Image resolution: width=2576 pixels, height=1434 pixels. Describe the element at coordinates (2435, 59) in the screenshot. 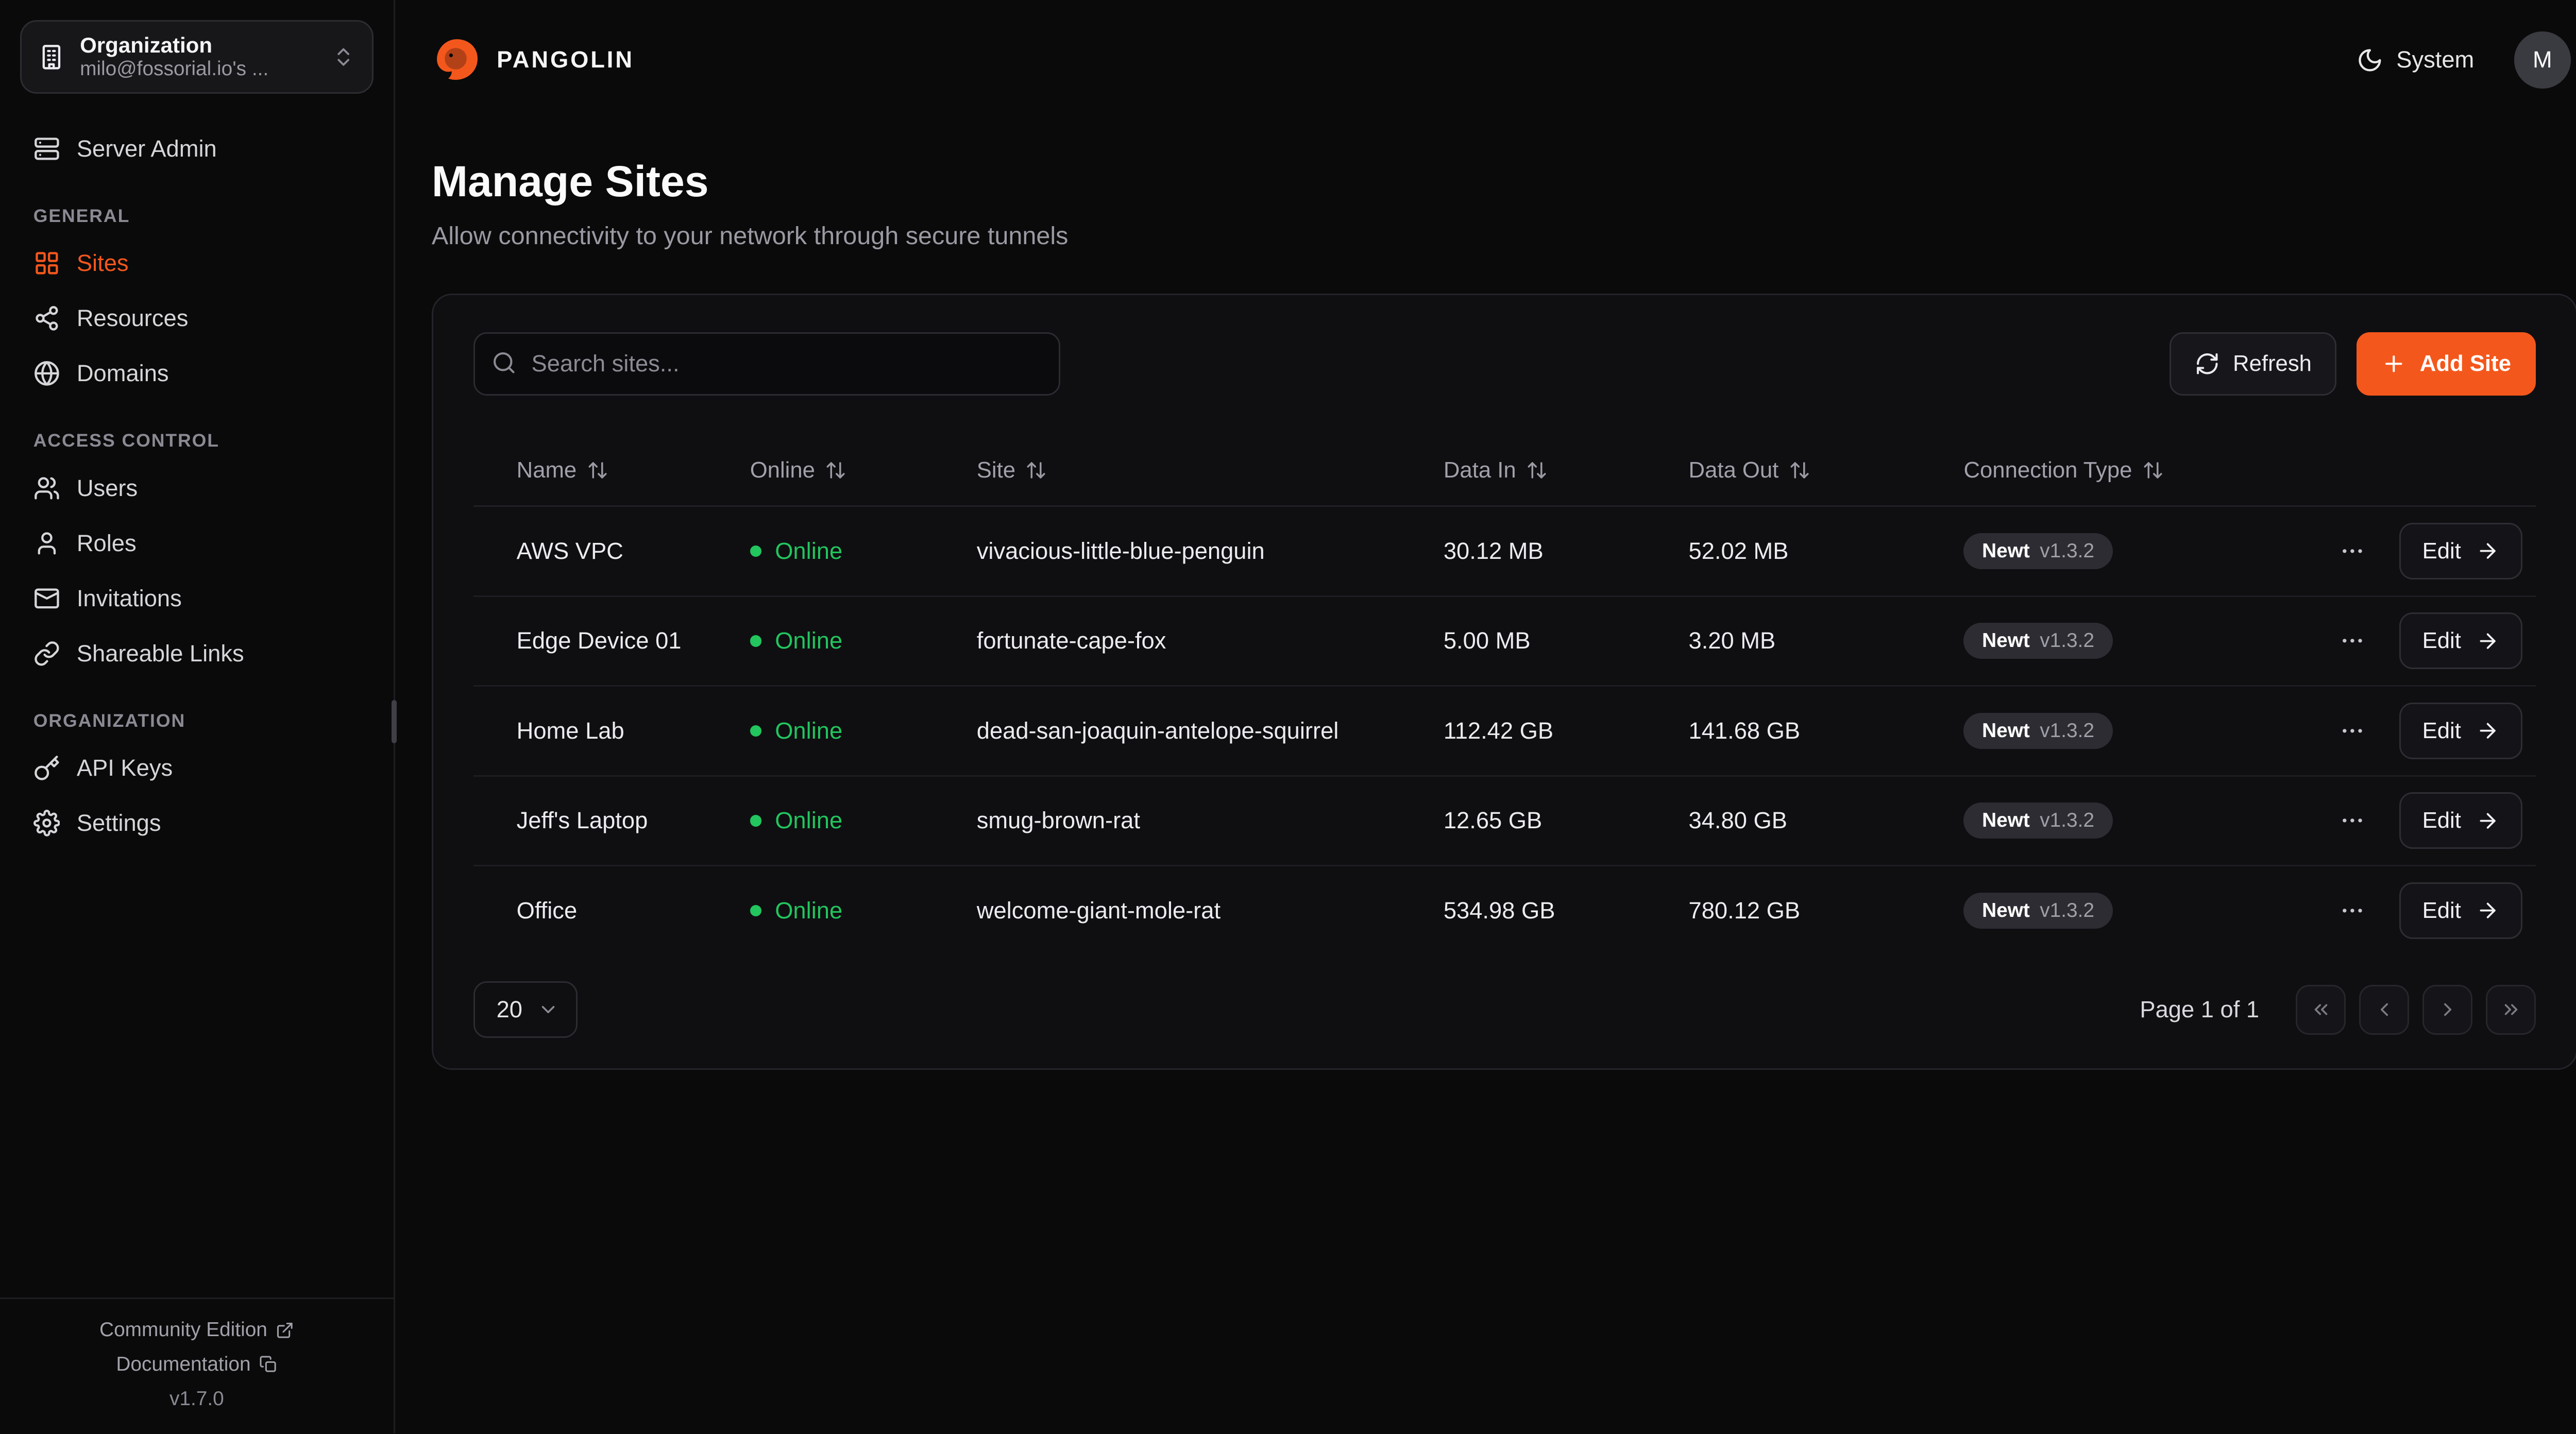

I see `theme-toggle-label: System` at that location.